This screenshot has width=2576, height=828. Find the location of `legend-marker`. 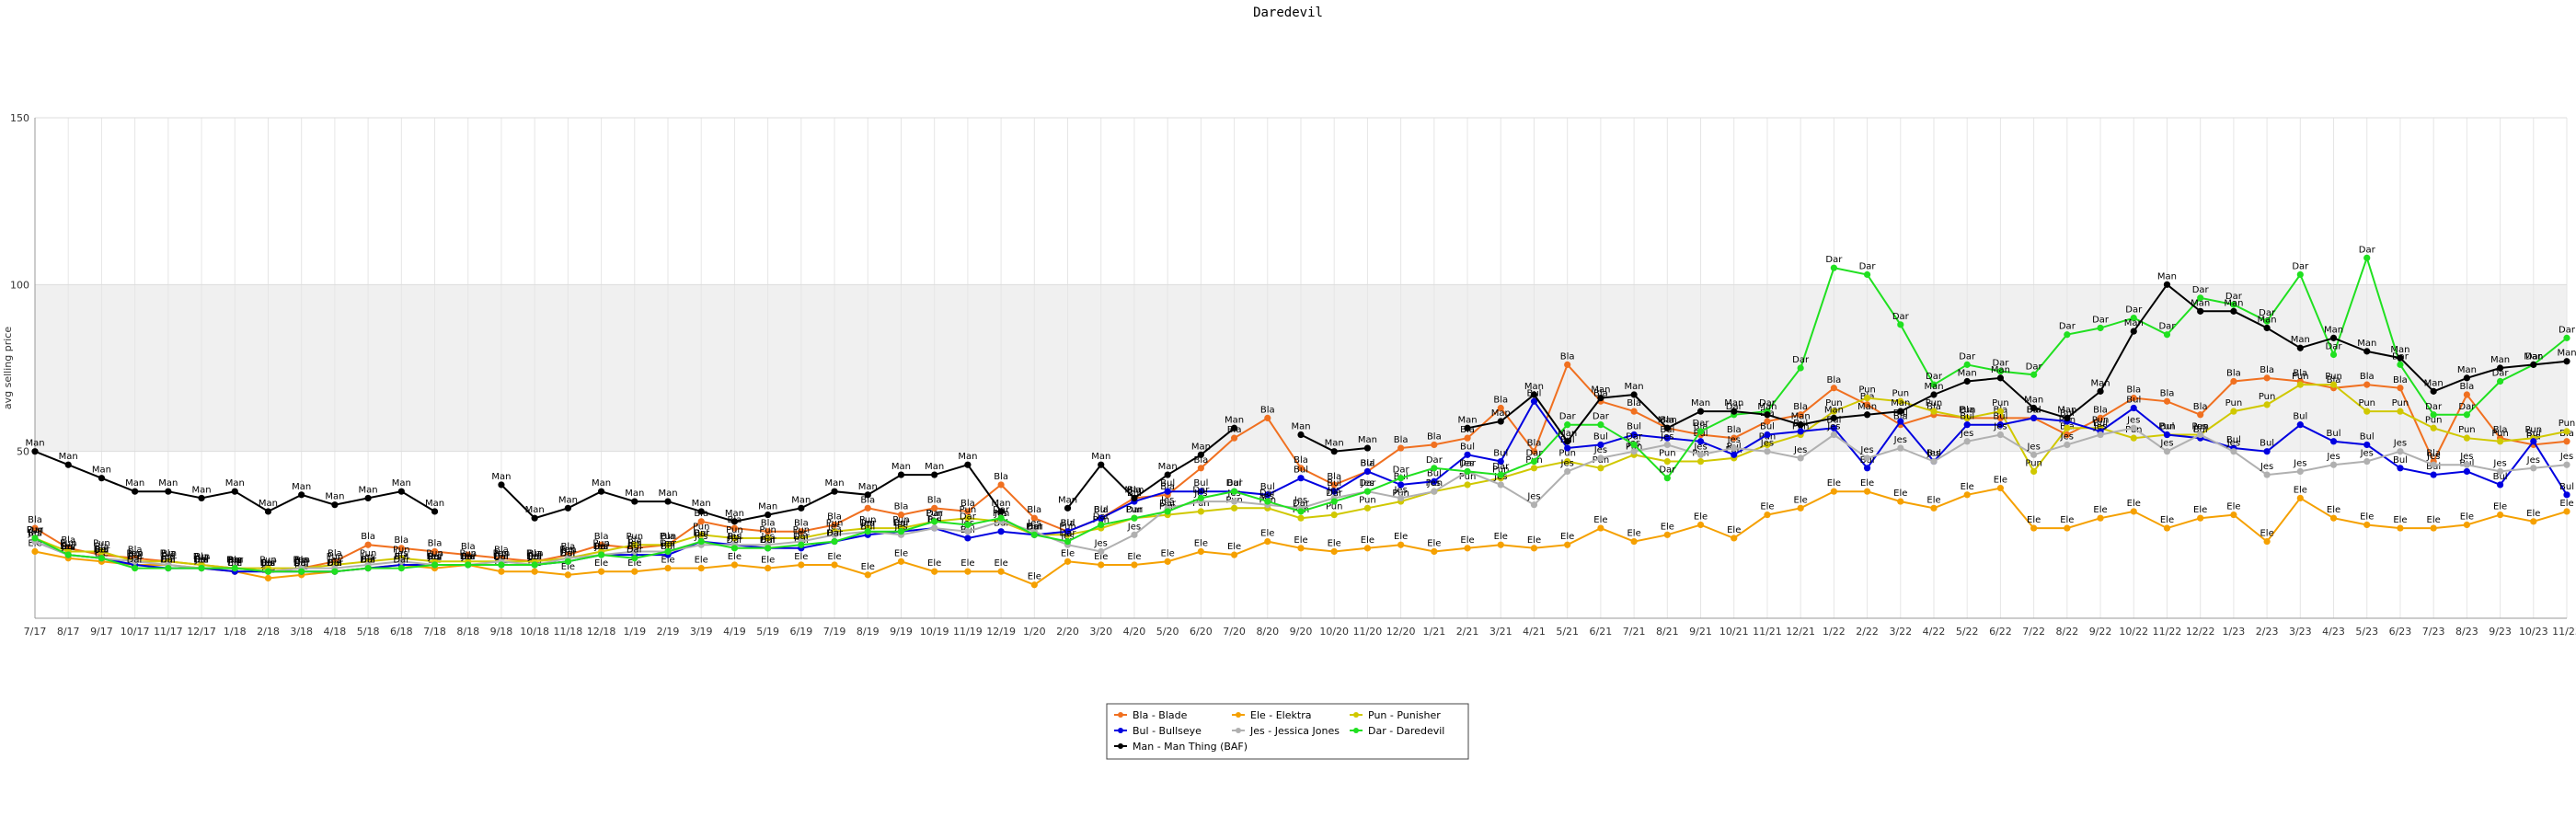

legend-marker is located at coordinates (1238, 715).